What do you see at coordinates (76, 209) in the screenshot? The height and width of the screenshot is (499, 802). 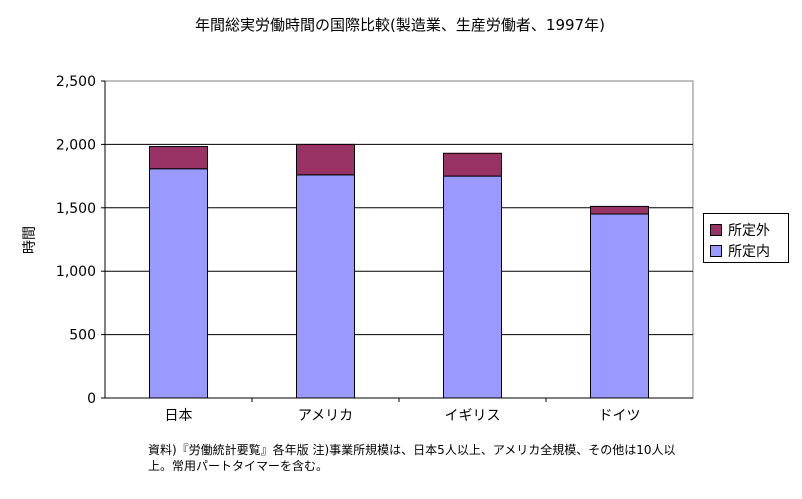 I see `y-tick-label: 1,500` at bounding box center [76, 209].